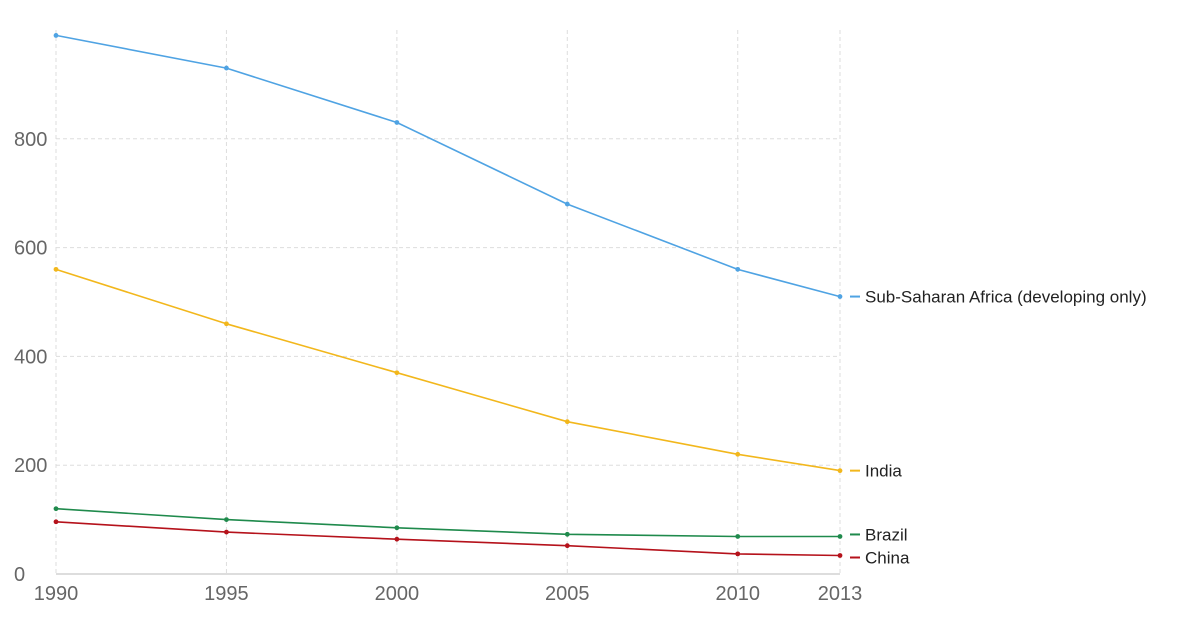  I want to click on y-tick-label: 400, so click(30, 357).